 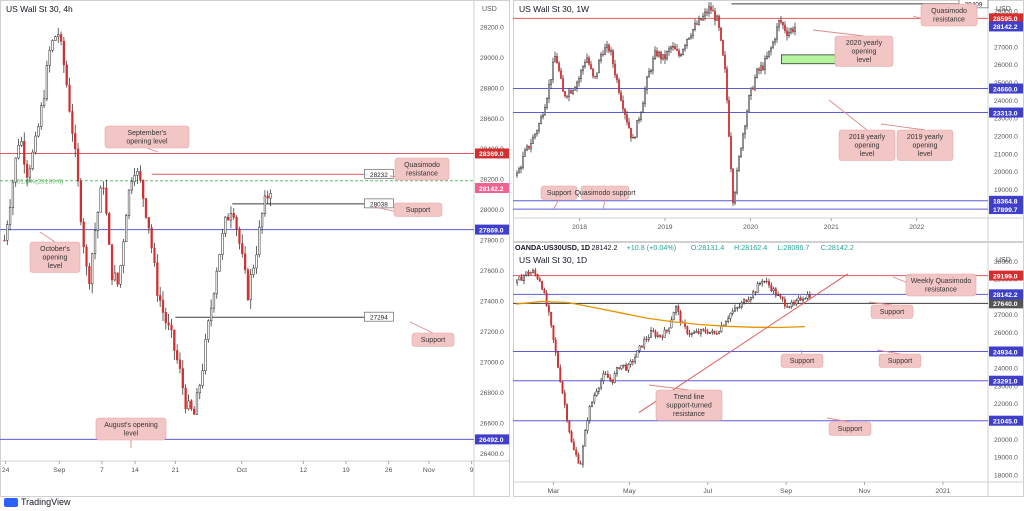 What do you see at coordinates (37, 502) in the screenshot?
I see `tradingview-logo: TradingView` at bounding box center [37, 502].